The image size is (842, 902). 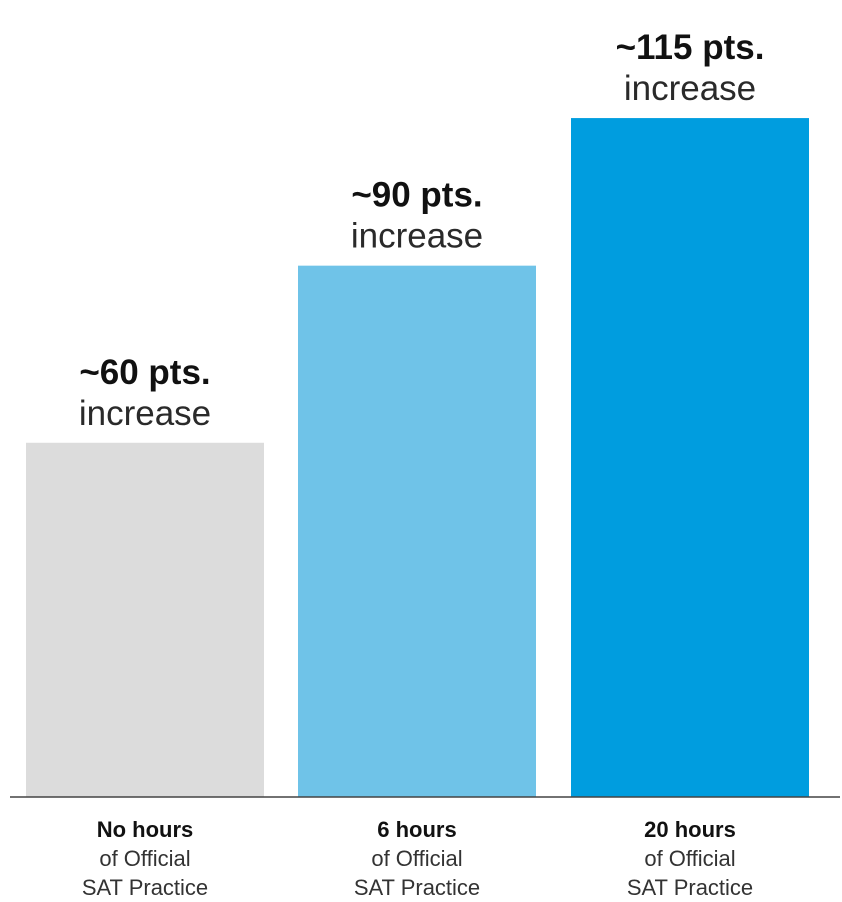 What do you see at coordinates (144, 372) in the screenshot?
I see `value-label-1: ~60 pts.` at bounding box center [144, 372].